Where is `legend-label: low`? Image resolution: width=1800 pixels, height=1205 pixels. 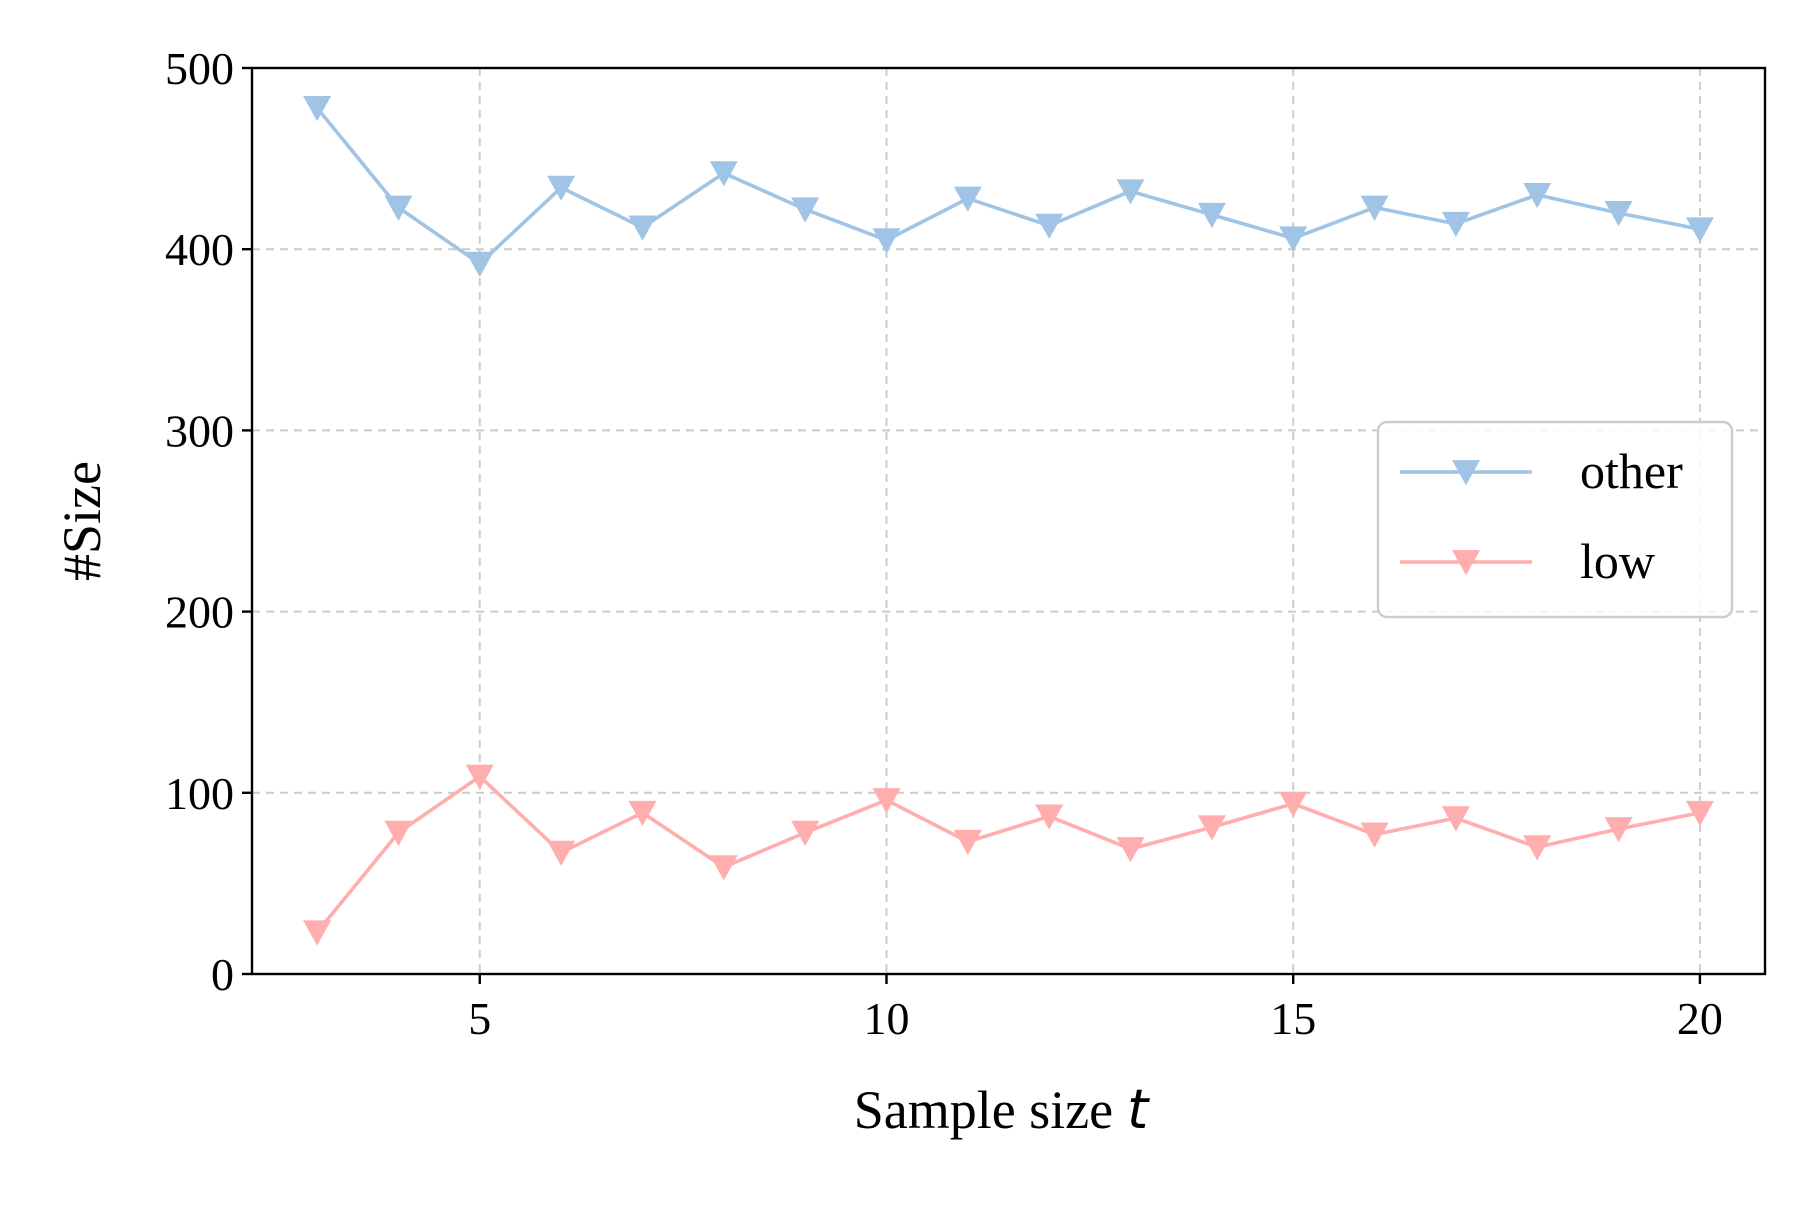
legend-label: low is located at coordinates (1617, 561).